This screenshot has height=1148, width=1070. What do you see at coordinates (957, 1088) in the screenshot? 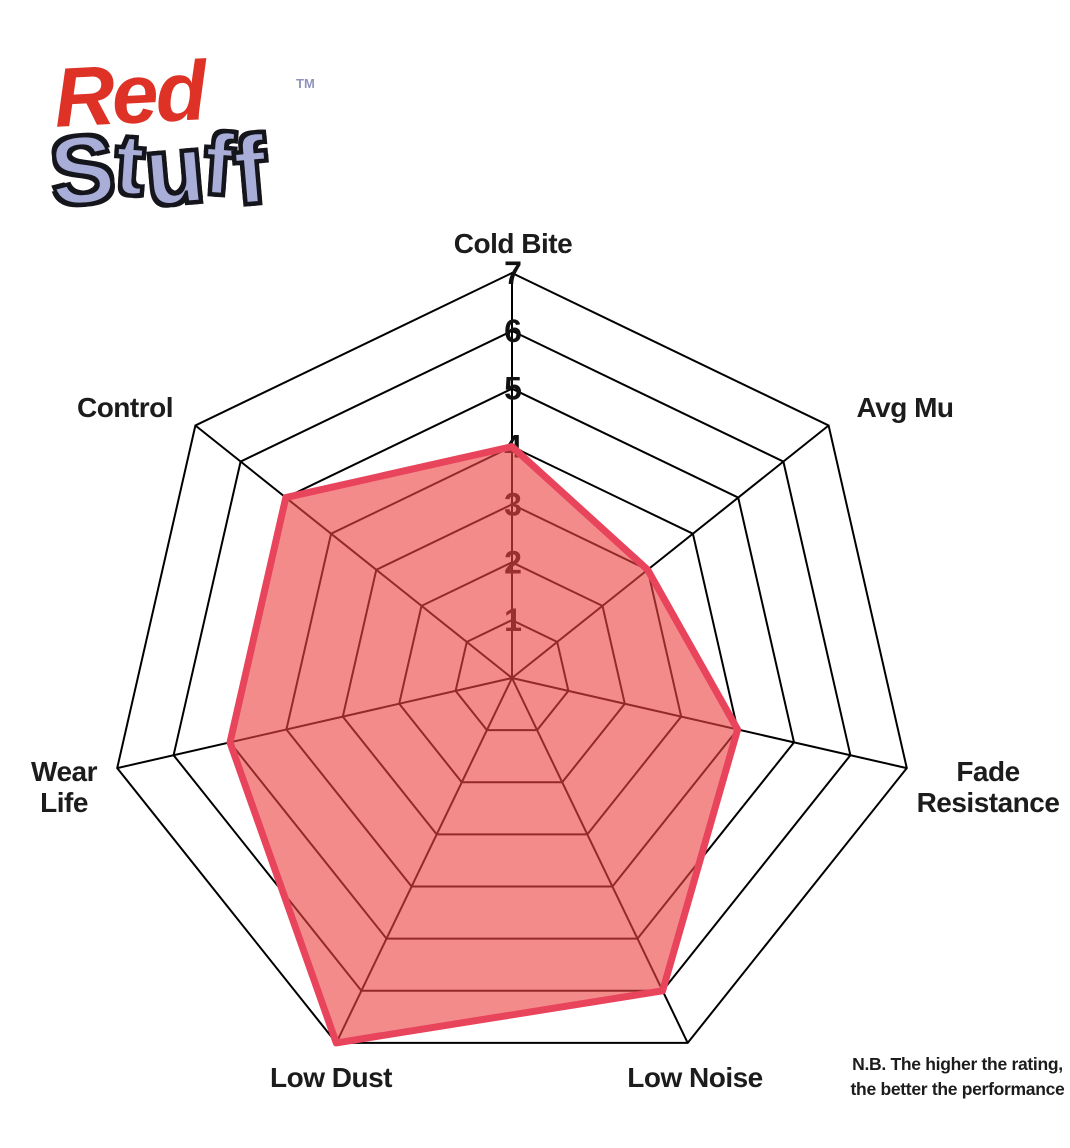
I see `performance-note-line2: the better the performance` at bounding box center [957, 1088].